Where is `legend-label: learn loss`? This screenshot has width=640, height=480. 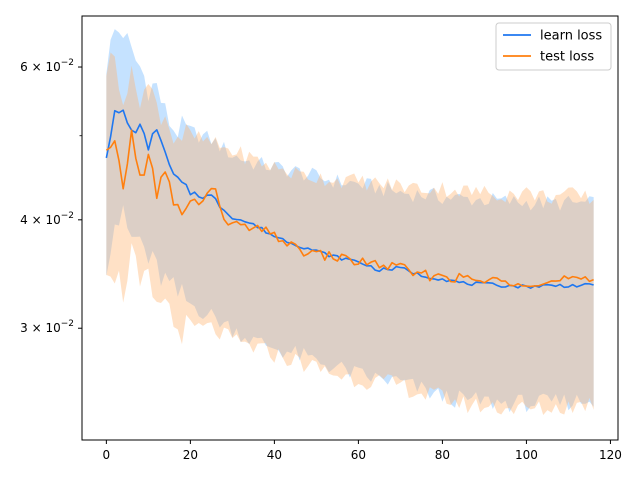 legend-label: learn loss is located at coordinates (571, 36).